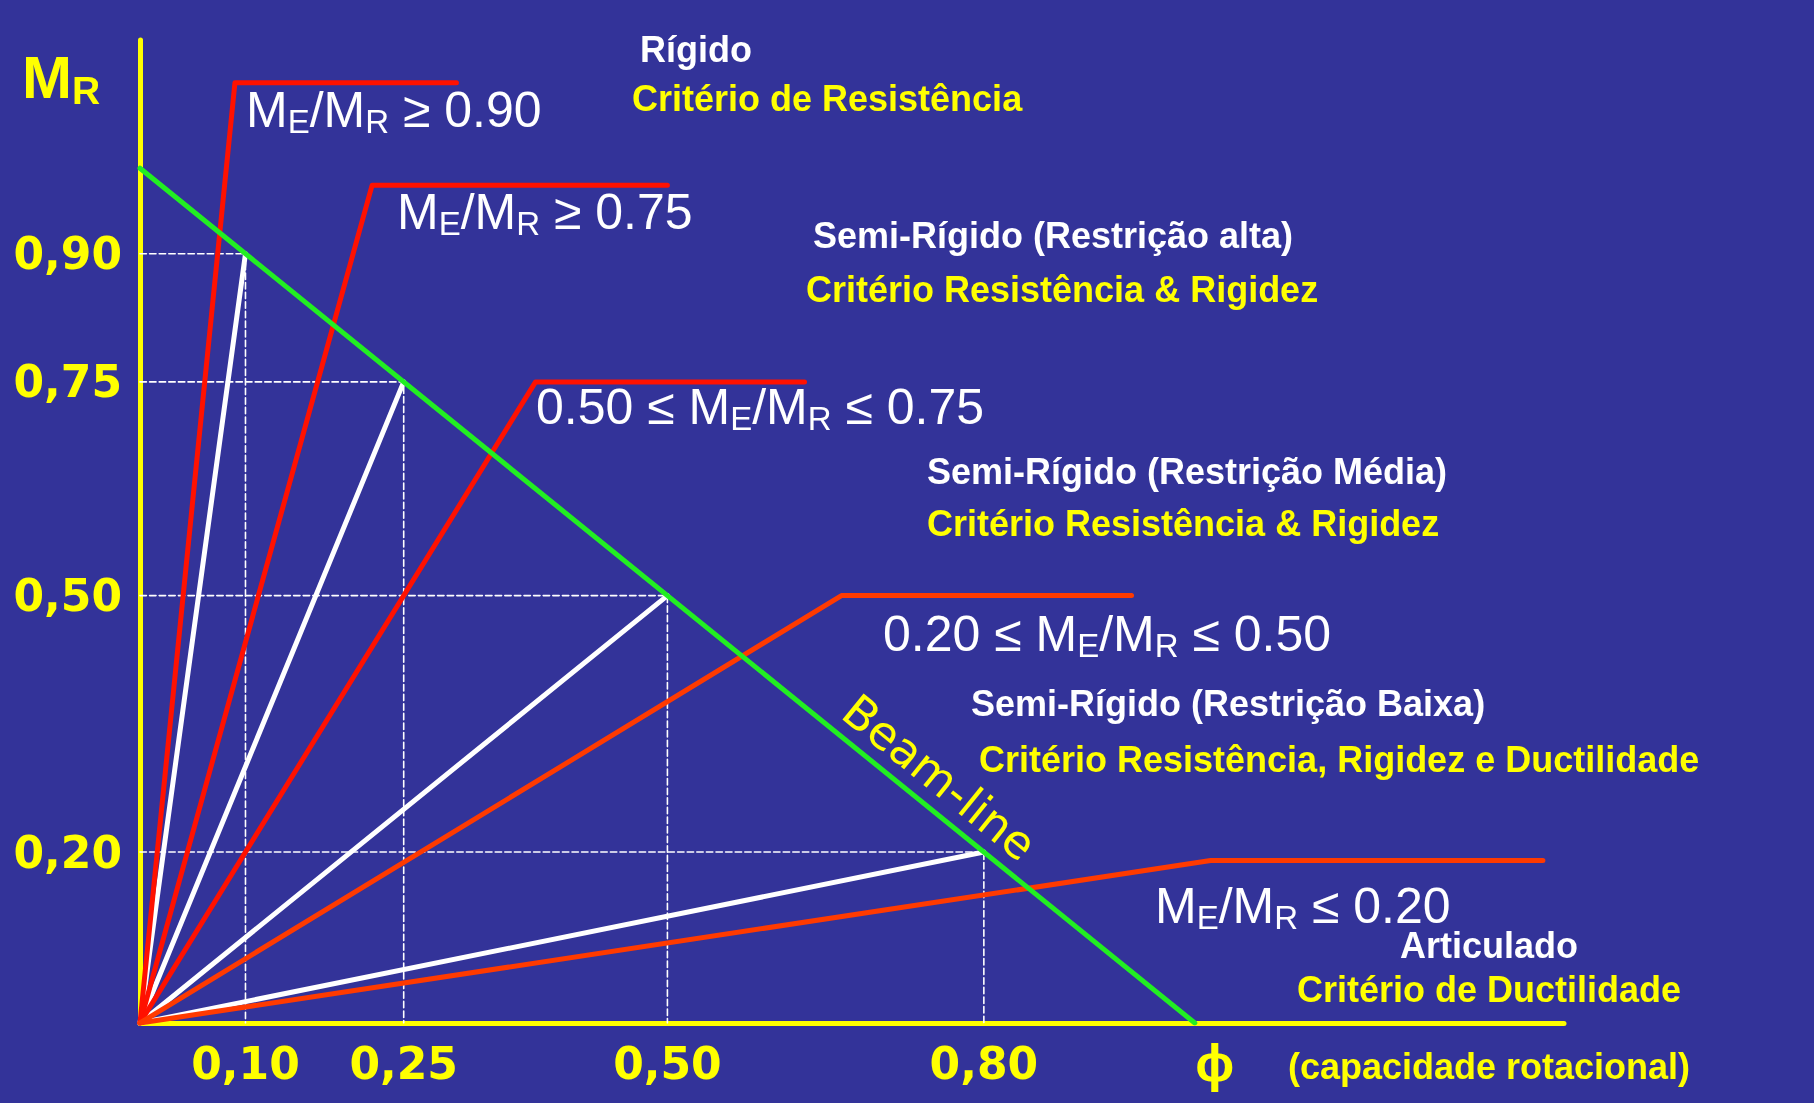 The width and height of the screenshot is (1814, 1103). What do you see at coordinates (1215, 1063) in the screenshot?
I see `x-axis-title: ϕ` at bounding box center [1215, 1063].